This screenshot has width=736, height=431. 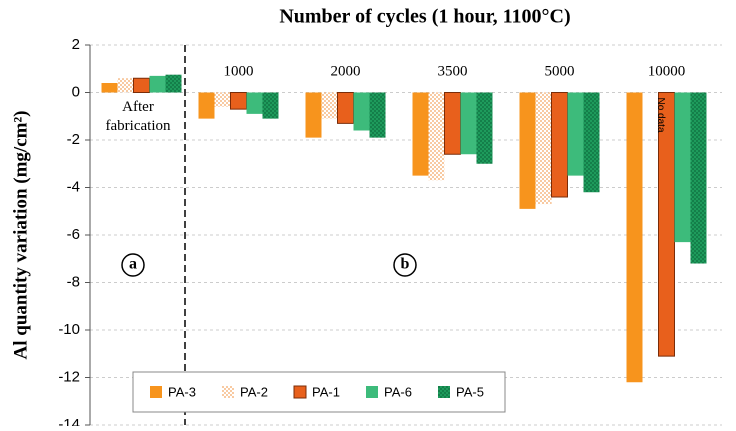 What do you see at coordinates (76, 91) in the screenshot?
I see `y-tick-label: 0` at bounding box center [76, 91].